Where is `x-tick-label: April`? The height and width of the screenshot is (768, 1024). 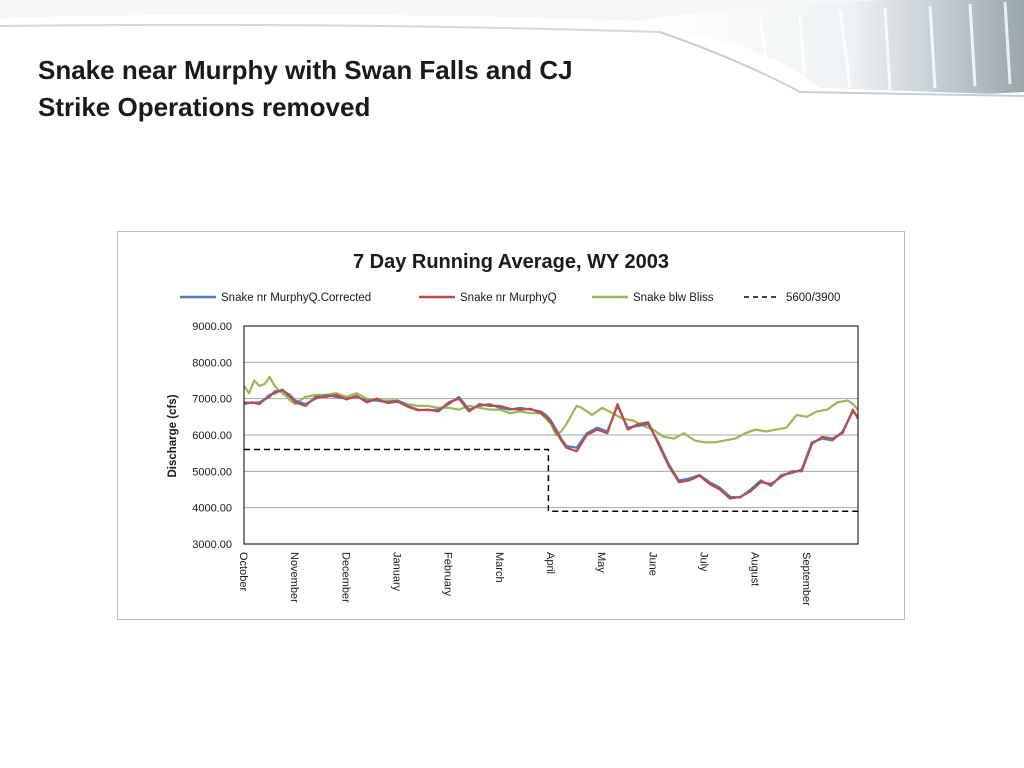
x-tick-label: April is located at coordinates (550, 563).